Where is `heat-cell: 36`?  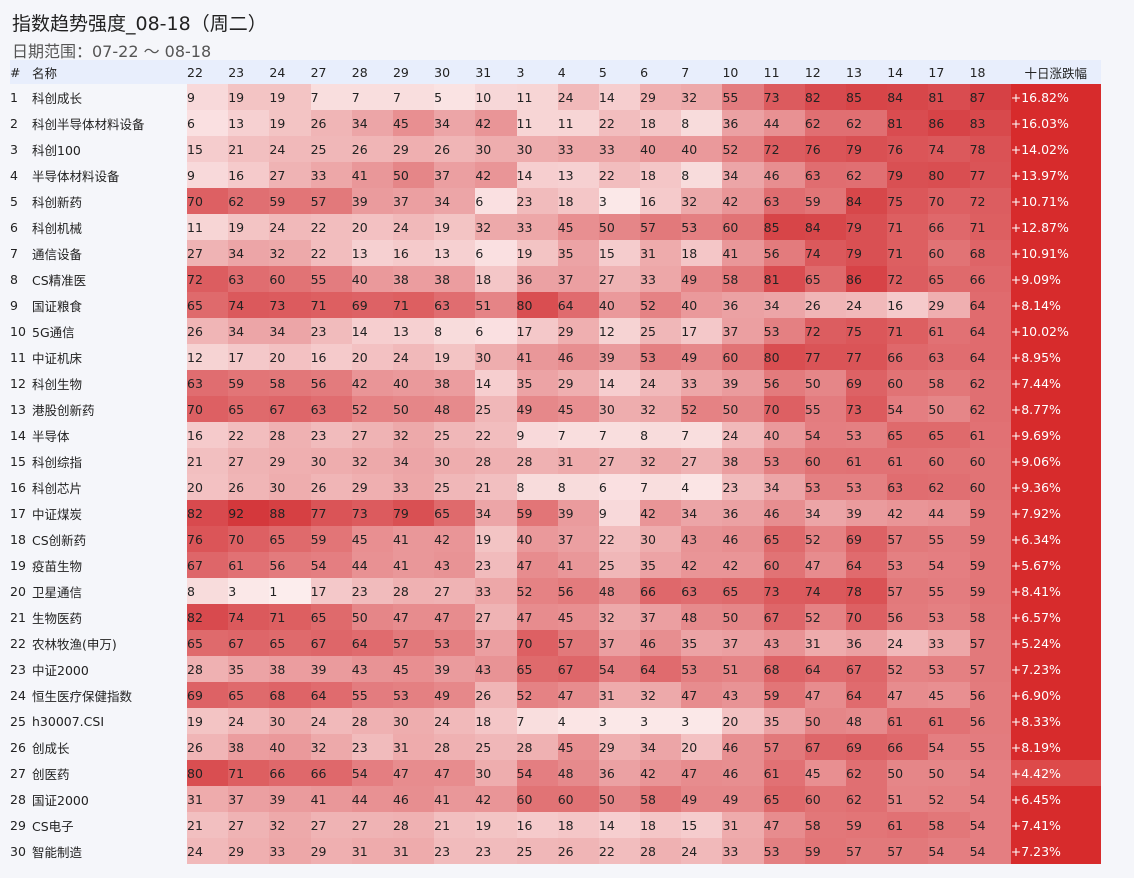
heat-cell: 36 is located at coordinates (867, 643).